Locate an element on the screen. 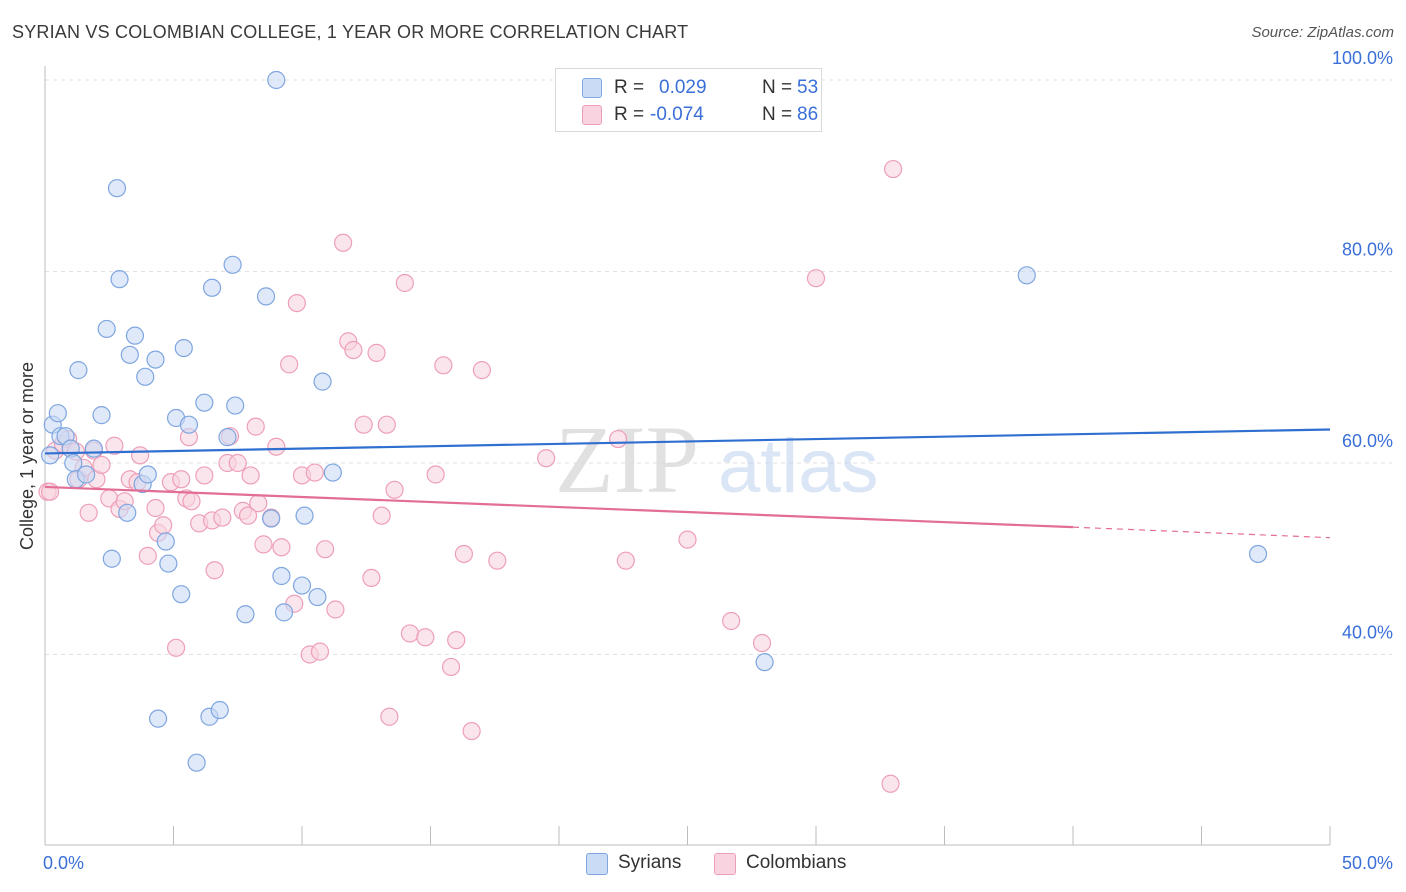 The image size is (1406, 892). watermark-zip: ZIP is located at coordinates (627, 459).